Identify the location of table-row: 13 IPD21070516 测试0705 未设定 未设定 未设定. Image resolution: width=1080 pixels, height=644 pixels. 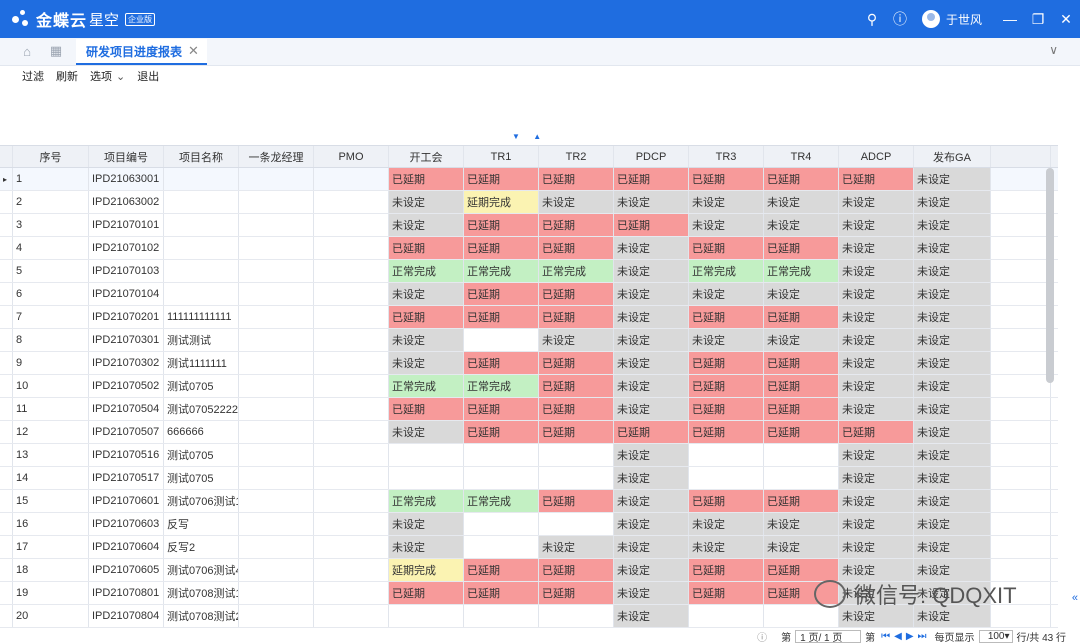
(529, 455).